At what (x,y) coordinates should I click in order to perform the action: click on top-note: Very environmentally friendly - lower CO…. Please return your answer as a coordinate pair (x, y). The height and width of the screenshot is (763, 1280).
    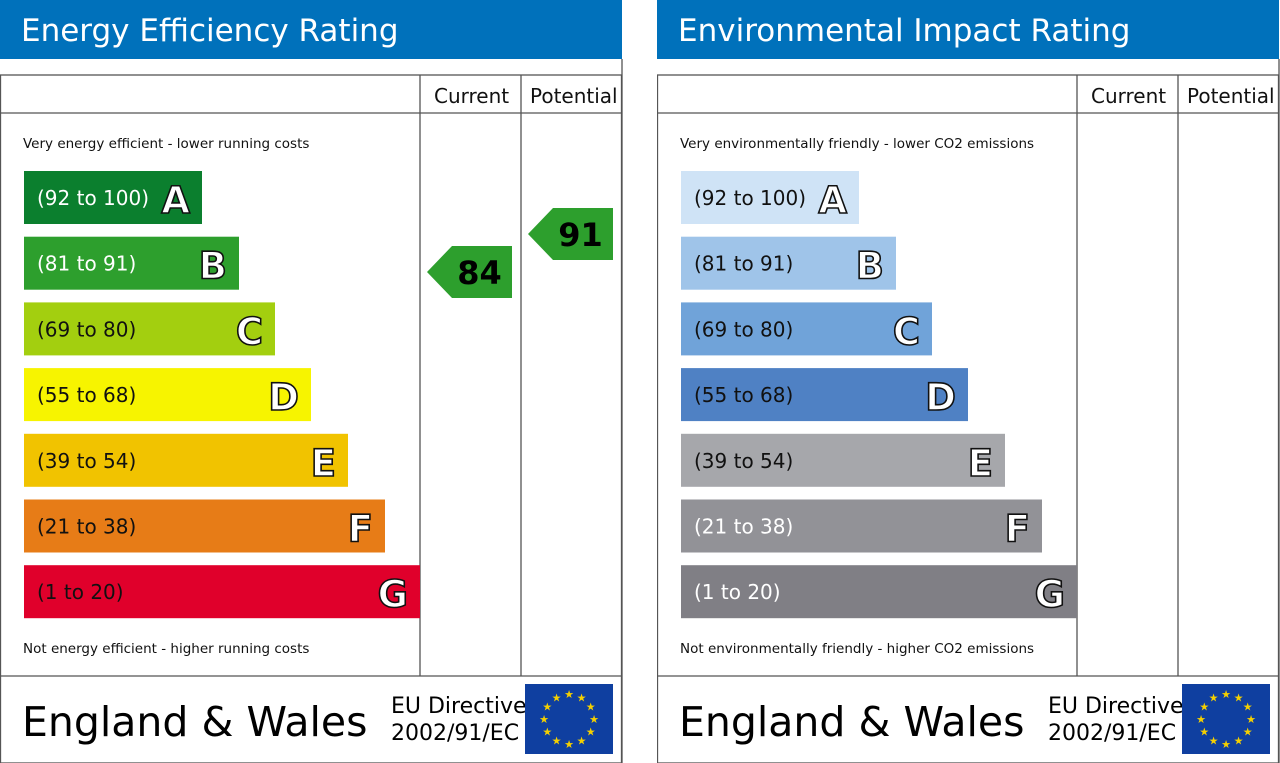
    Looking at the image, I should click on (857, 144).